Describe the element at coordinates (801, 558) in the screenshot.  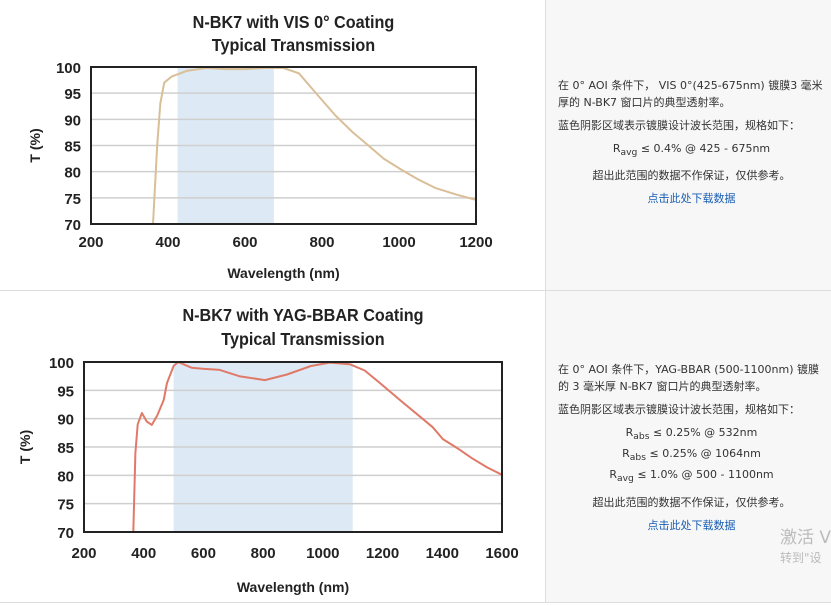
I see `activation-watermark-hint: 转到"设` at that location.